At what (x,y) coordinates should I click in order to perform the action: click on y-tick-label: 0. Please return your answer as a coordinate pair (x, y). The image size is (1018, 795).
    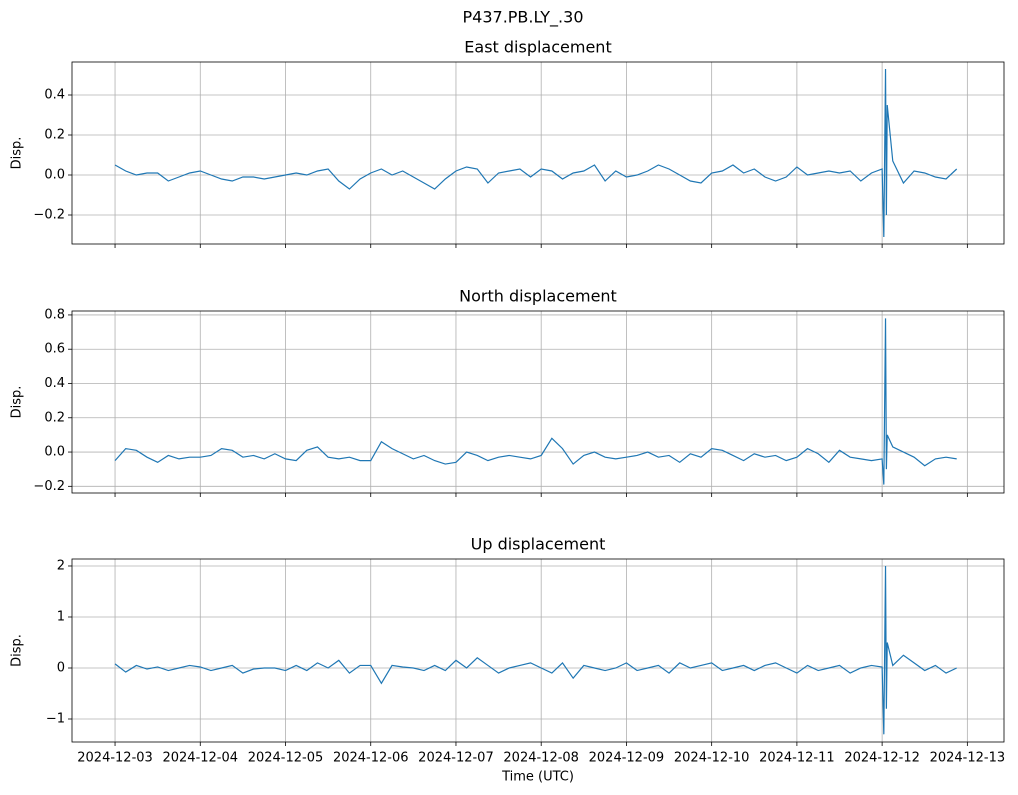
    Looking at the image, I should click on (61, 667).